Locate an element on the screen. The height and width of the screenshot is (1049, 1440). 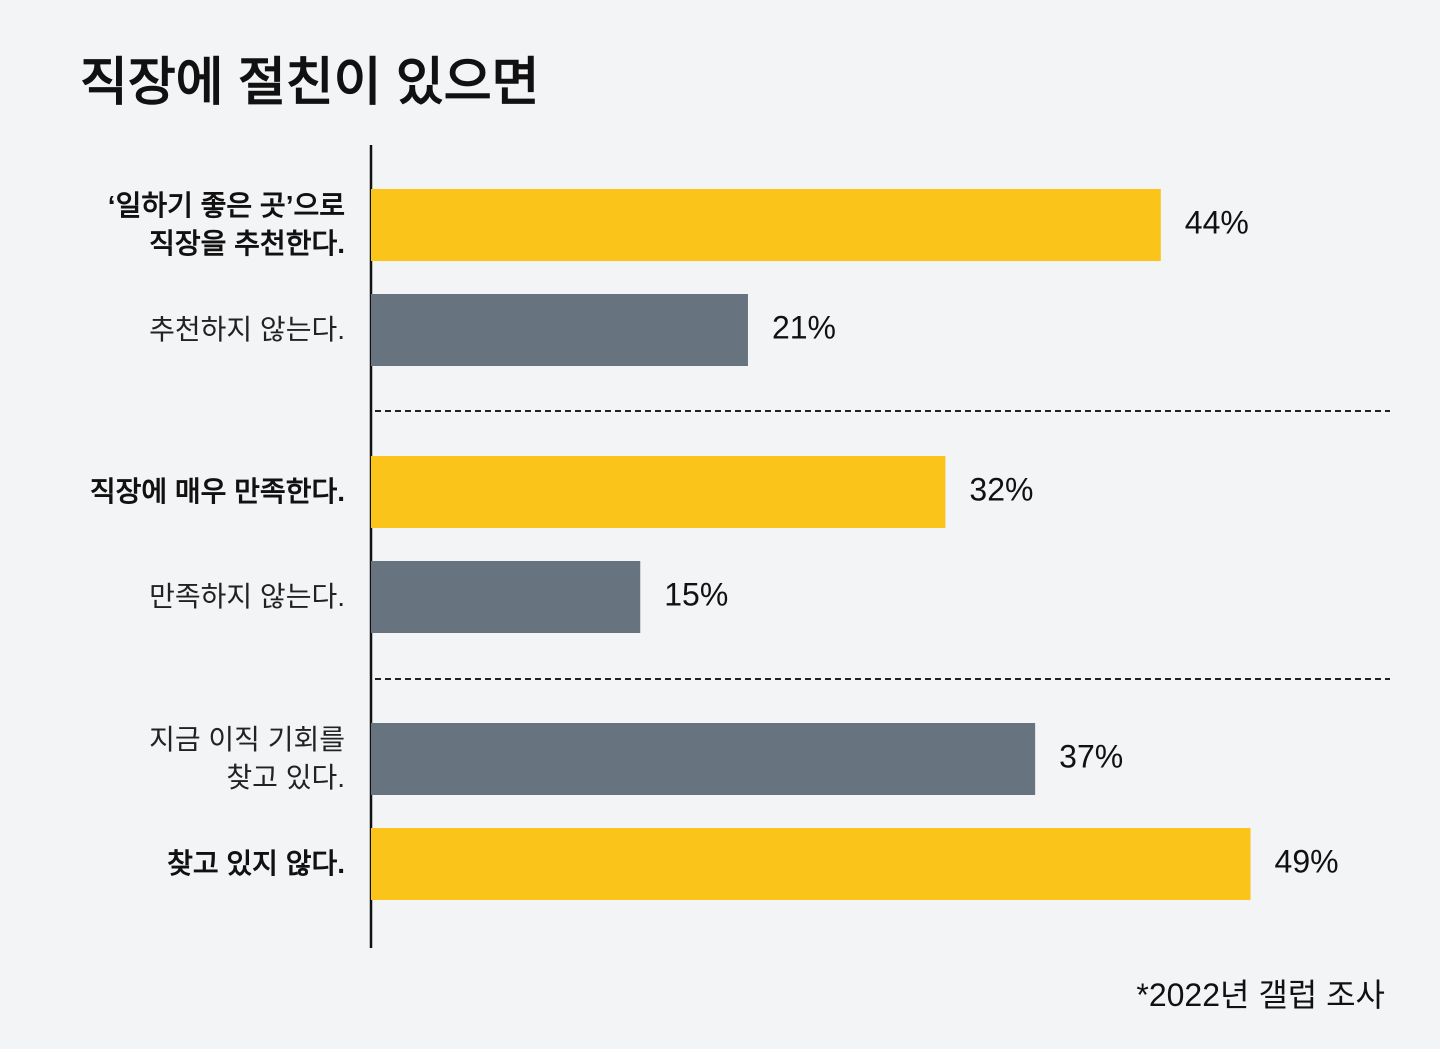
value-label: 15% is located at coordinates (696, 594).